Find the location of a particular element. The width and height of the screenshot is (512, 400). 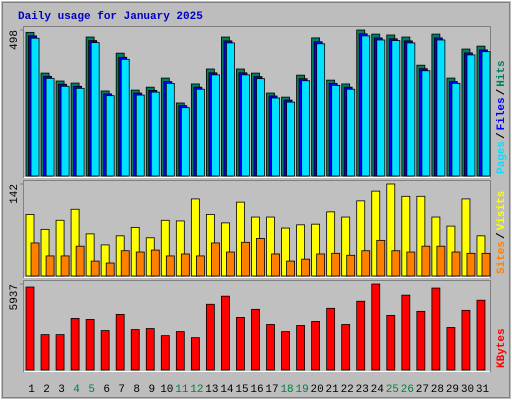

x-tick-label: 4 is located at coordinates (76, 390).